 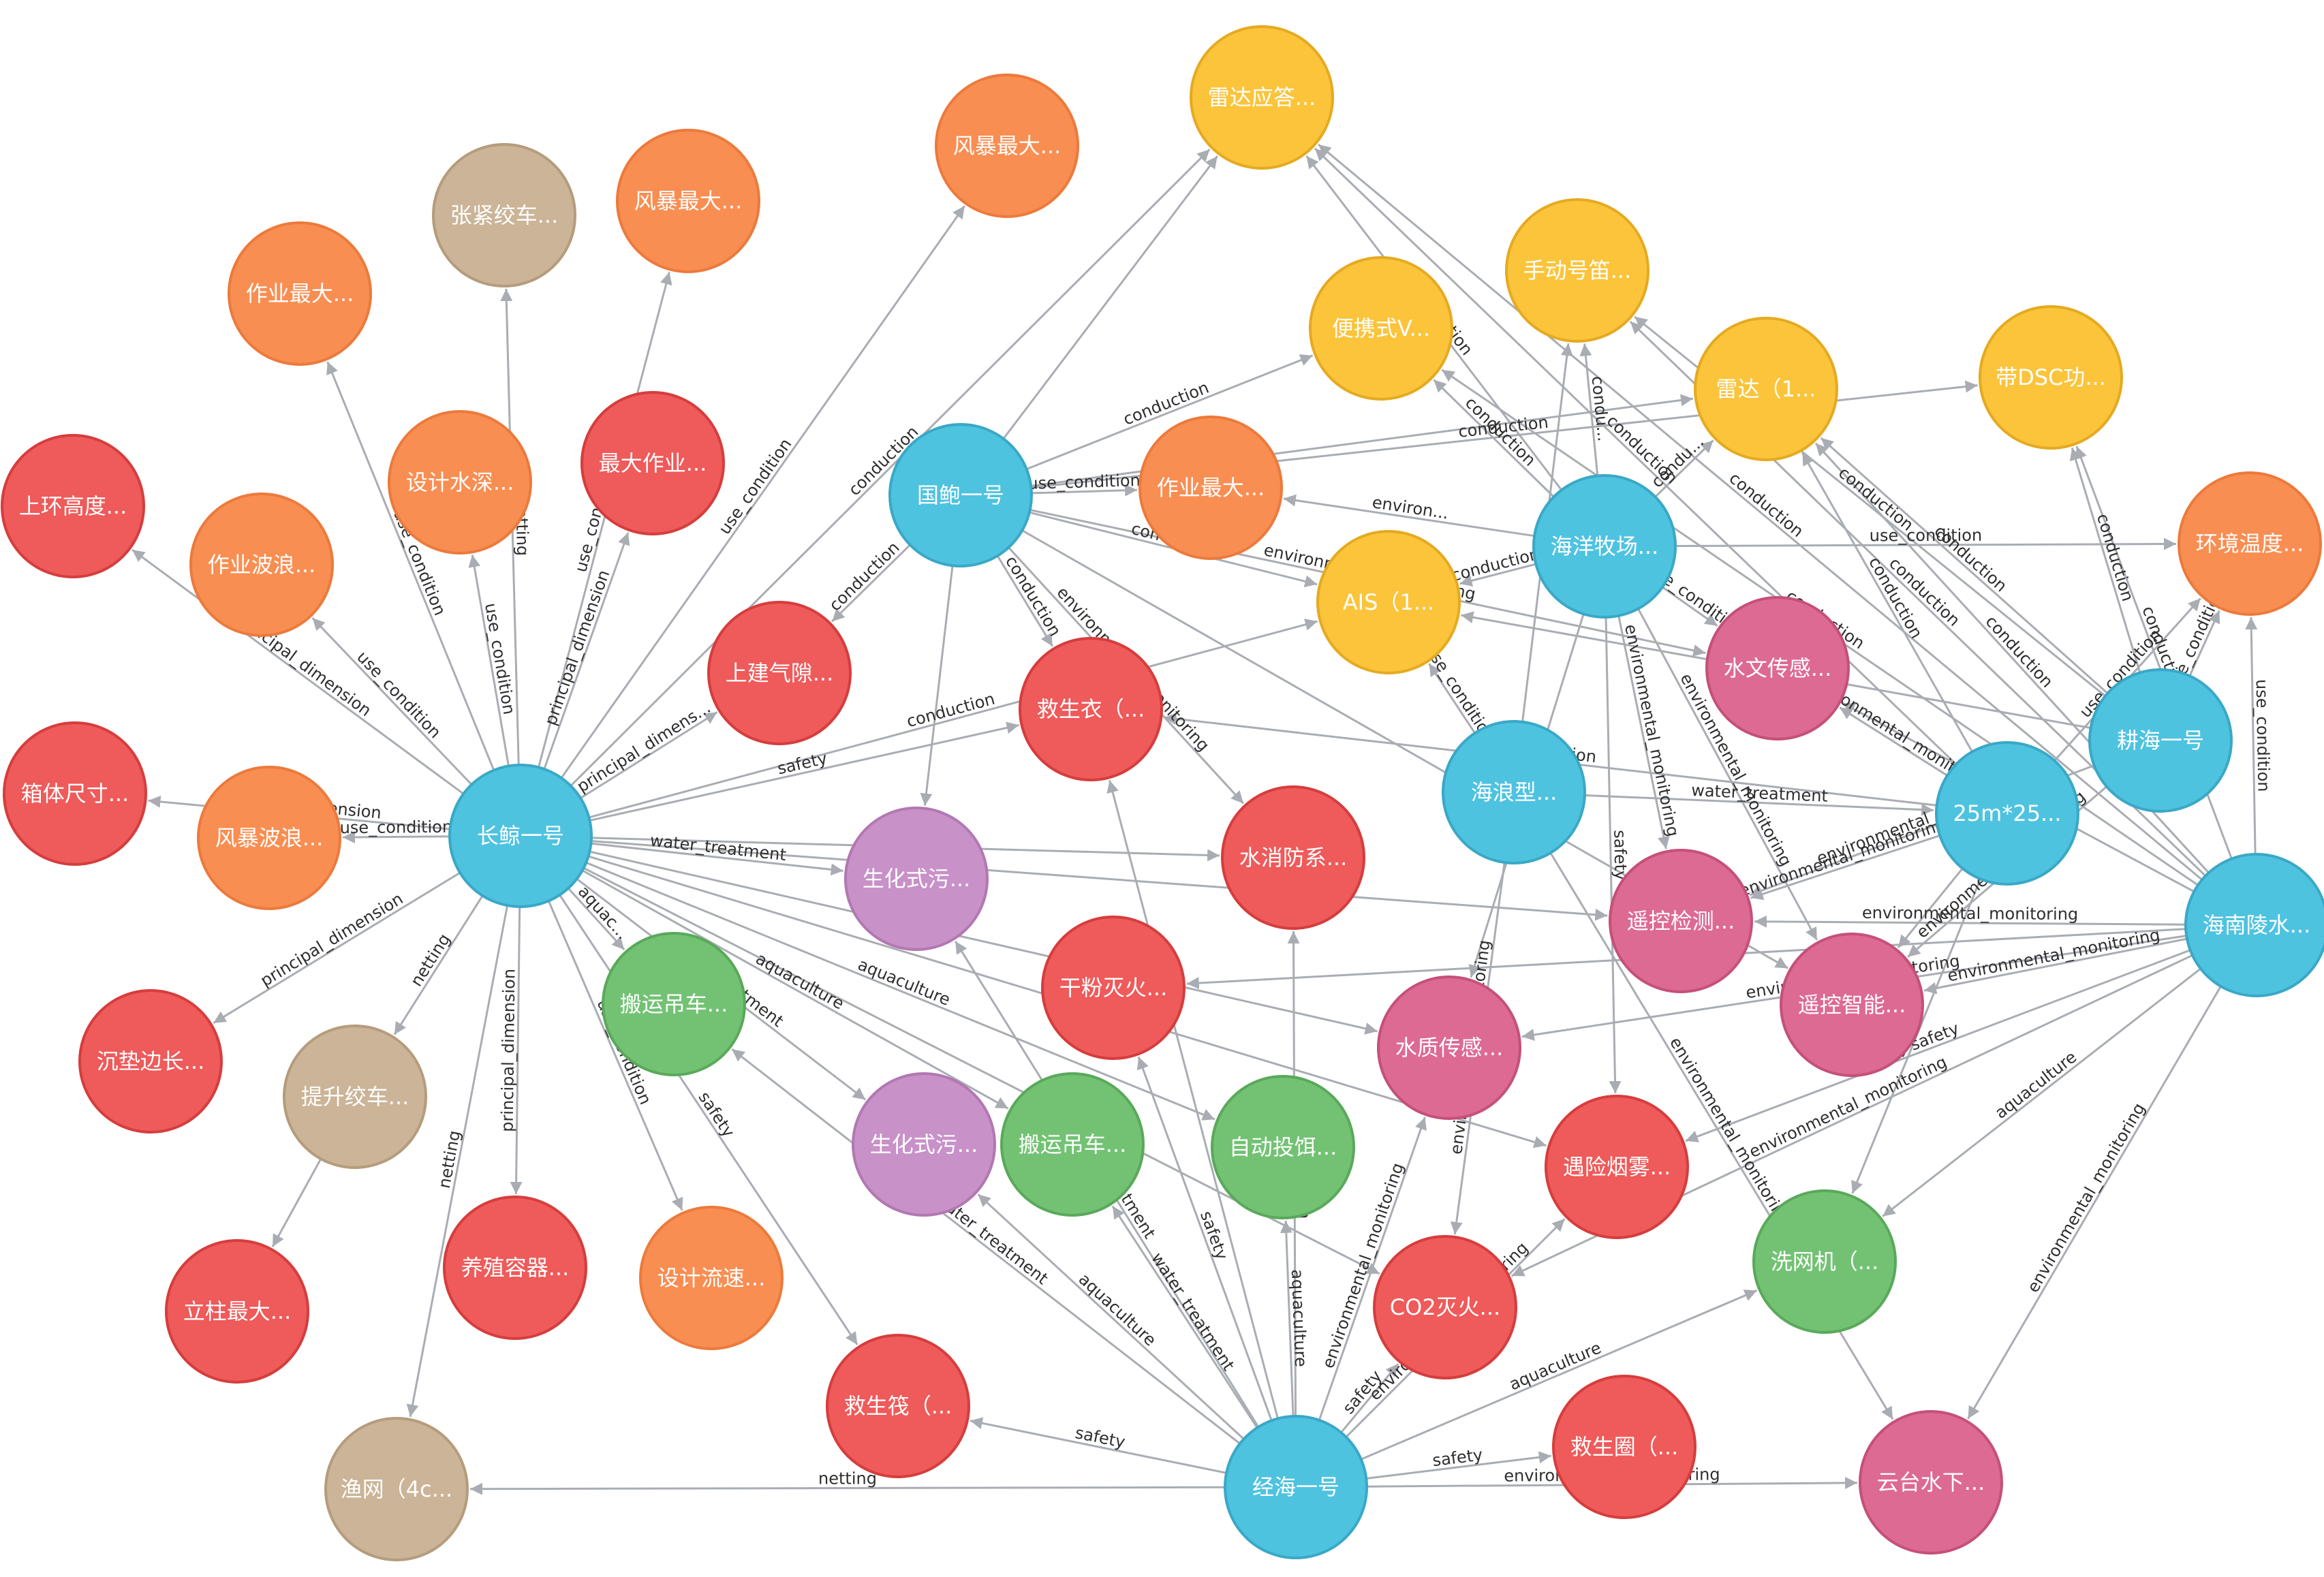 I want to click on node-guobao: 国鲍一号, so click(x=961, y=495).